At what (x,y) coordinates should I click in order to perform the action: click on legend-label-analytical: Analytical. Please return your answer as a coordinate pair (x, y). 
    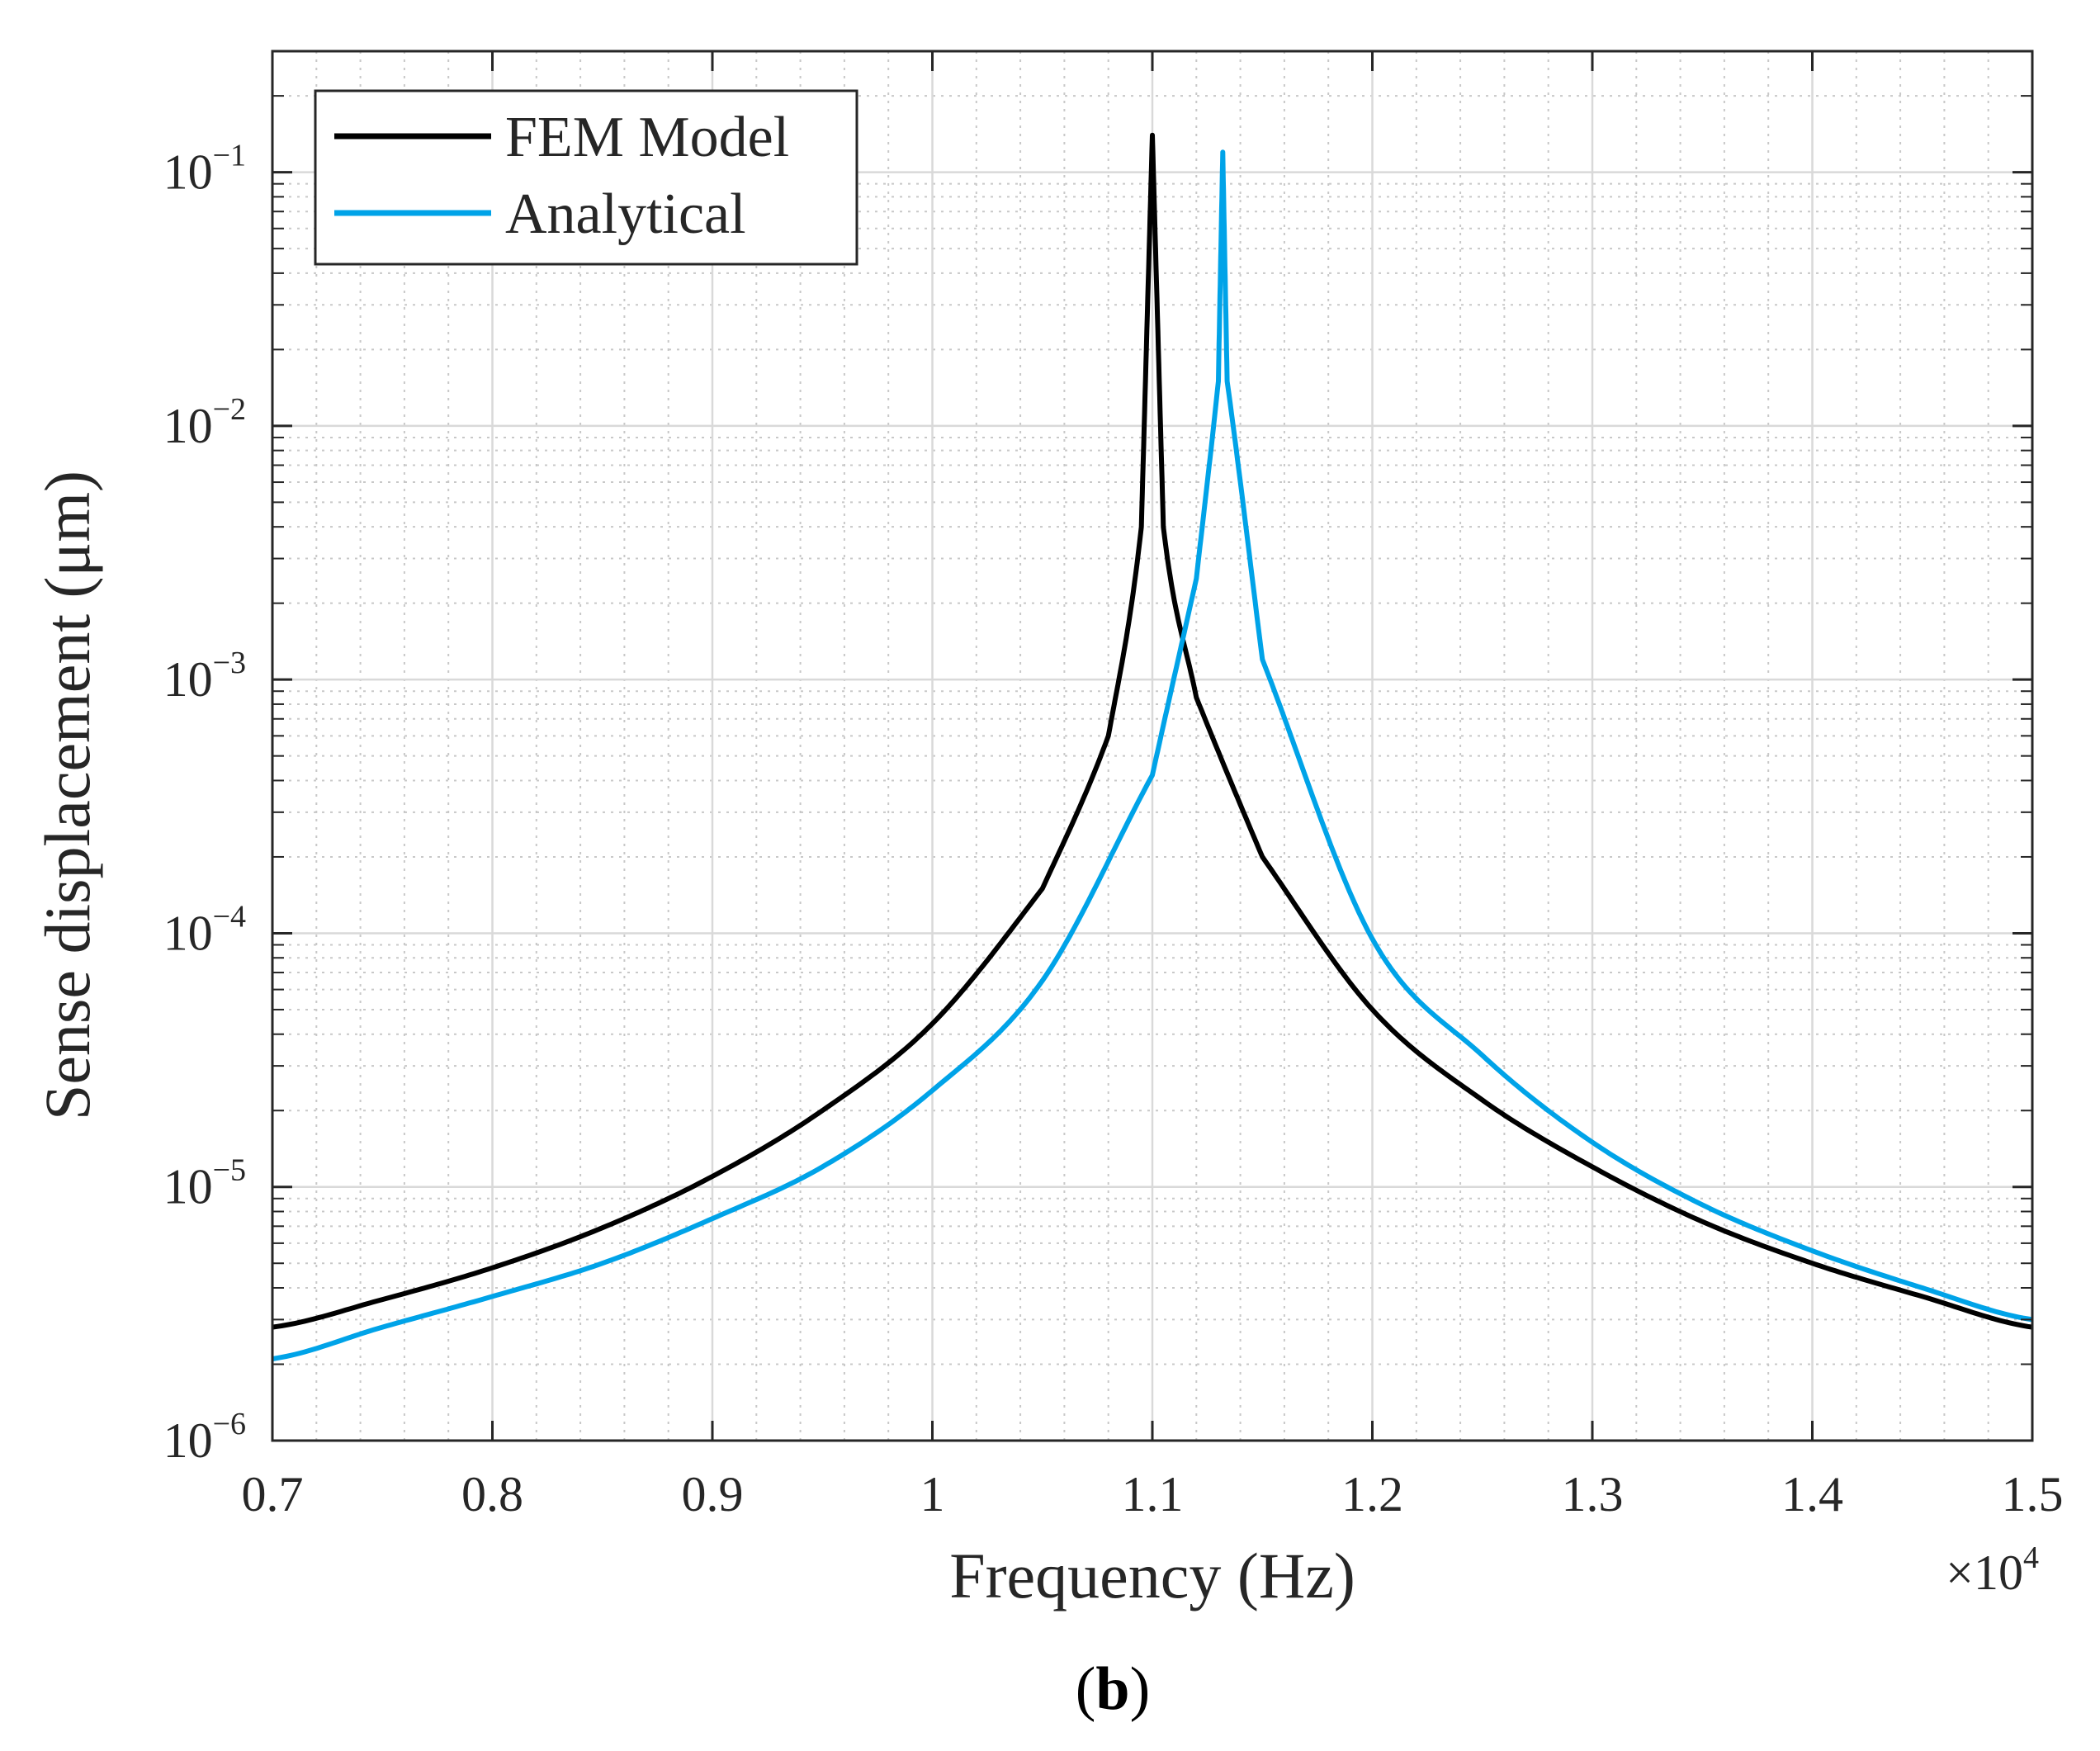
    Looking at the image, I should click on (625, 214).